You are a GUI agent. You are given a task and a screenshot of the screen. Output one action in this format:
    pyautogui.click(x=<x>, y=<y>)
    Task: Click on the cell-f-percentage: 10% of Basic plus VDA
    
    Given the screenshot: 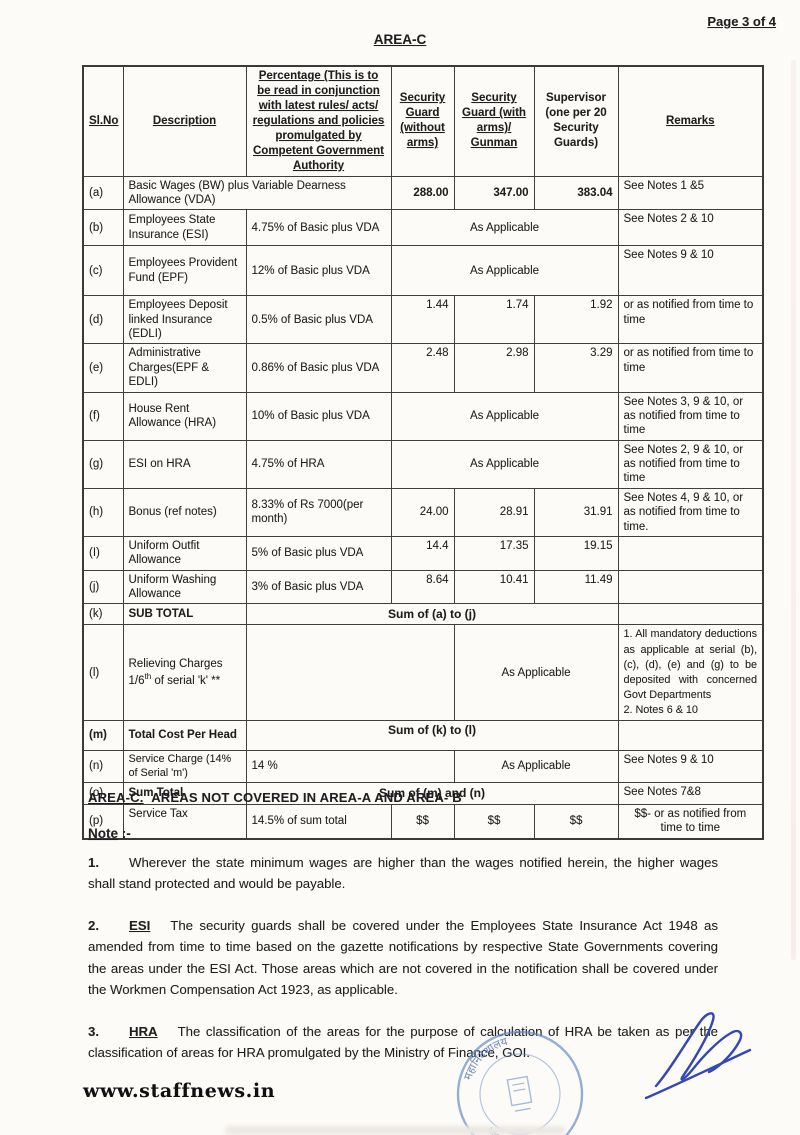 What is the action you would take?
    pyautogui.click(x=318, y=416)
    